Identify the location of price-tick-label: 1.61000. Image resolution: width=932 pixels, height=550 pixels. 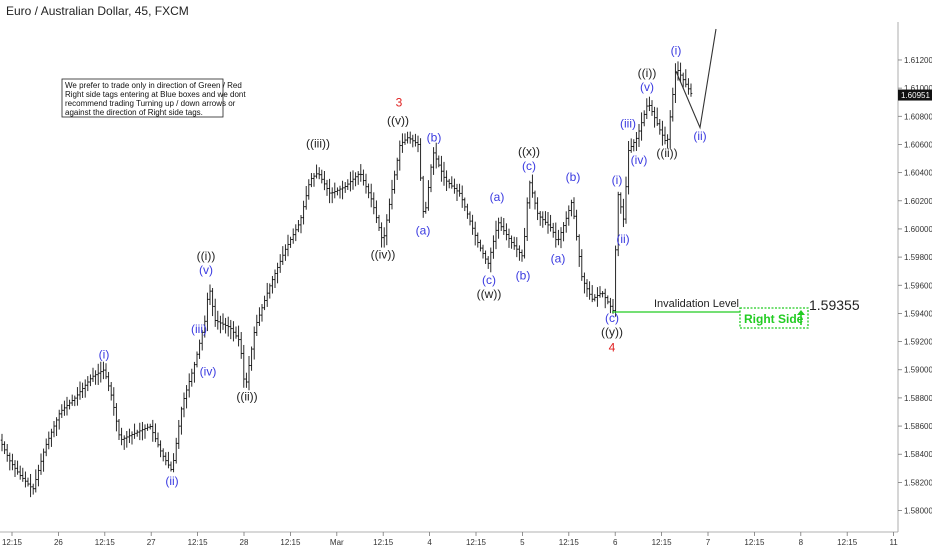
(918, 88).